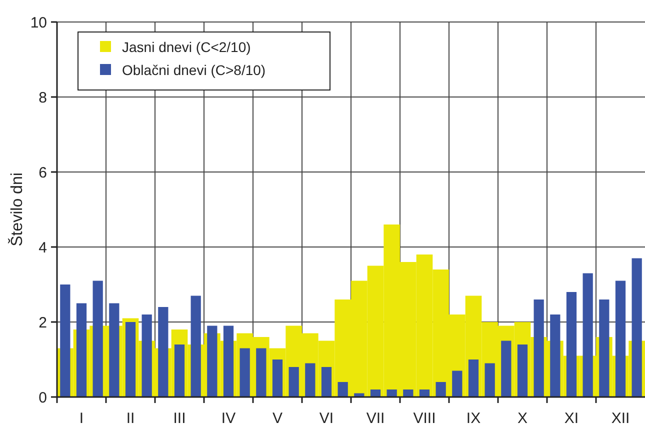  What do you see at coordinates (42, 173) in the screenshot?
I see `y-tick-label: 6` at bounding box center [42, 173].